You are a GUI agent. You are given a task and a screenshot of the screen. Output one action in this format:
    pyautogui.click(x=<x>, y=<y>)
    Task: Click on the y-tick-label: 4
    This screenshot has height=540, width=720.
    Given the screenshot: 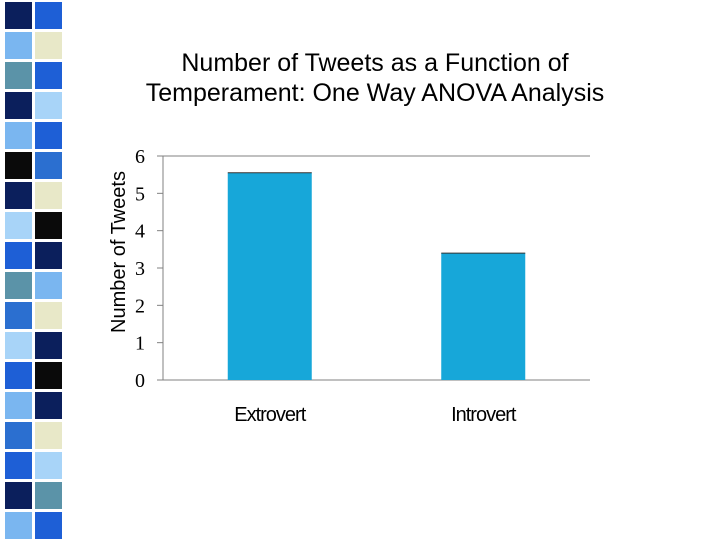 What is the action you would take?
    pyautogui.click(x=140, y=232)
    